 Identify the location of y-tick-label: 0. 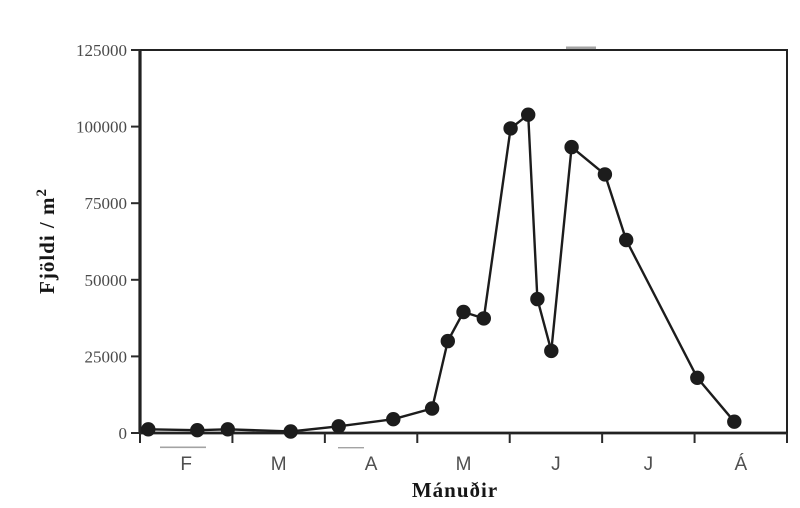
(123, 433).